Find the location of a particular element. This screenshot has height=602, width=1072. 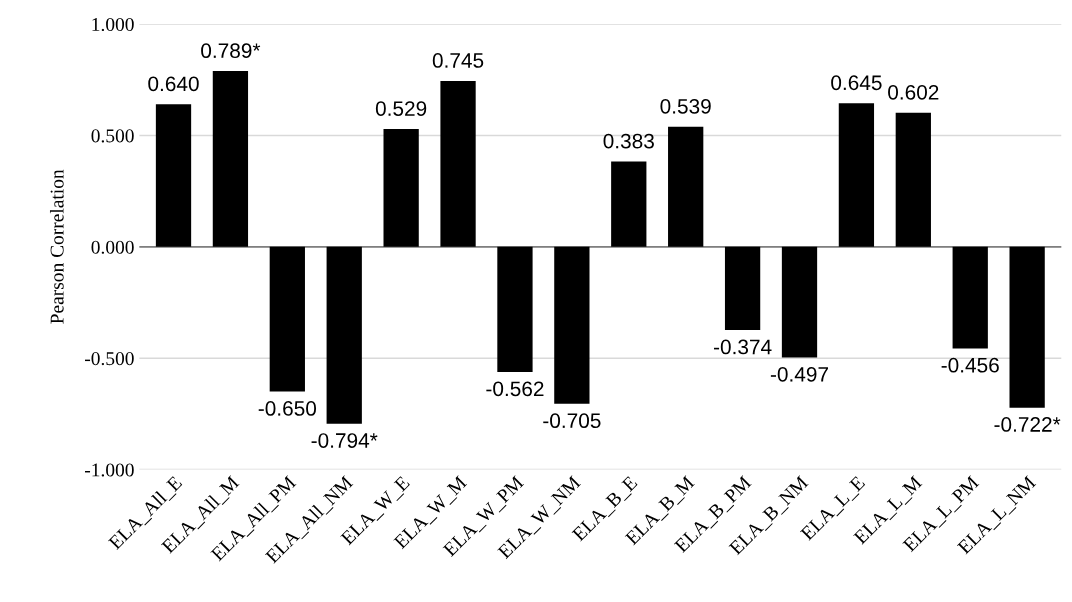

data-label: -0.722* is located at coordinates (1027, 424).